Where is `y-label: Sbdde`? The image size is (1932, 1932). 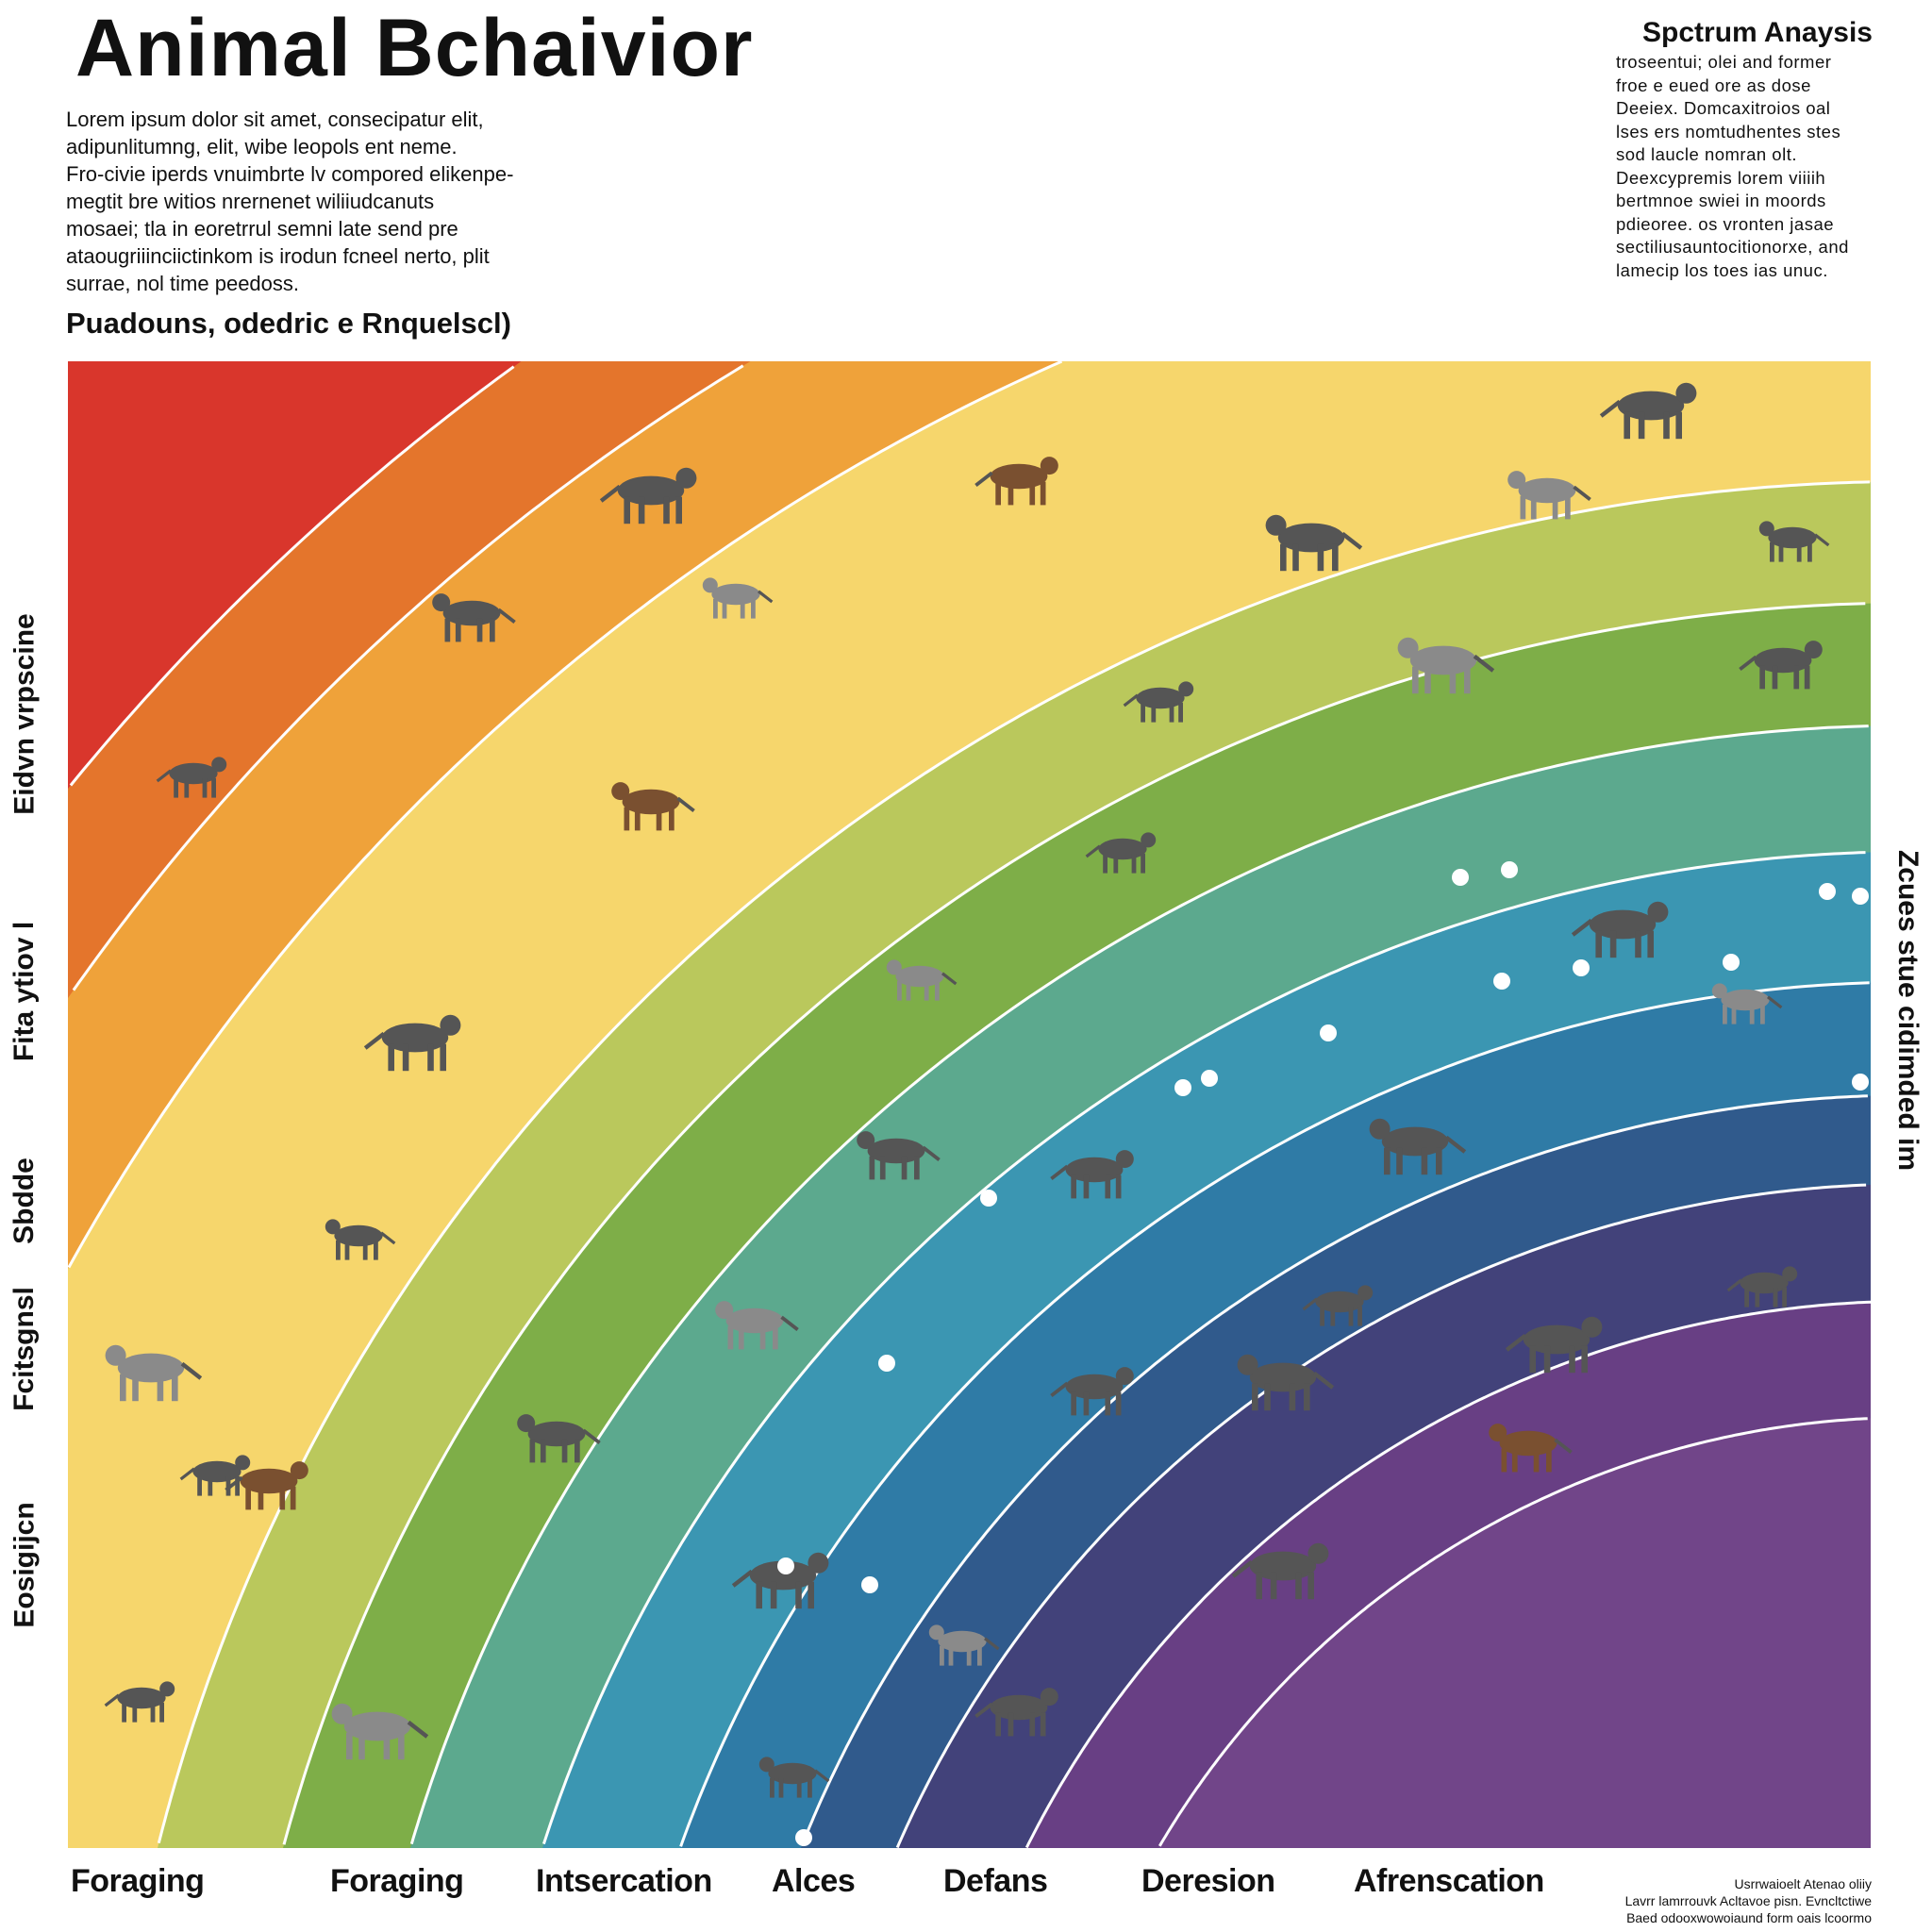
y-label: Sbdde is located at coordinates (24, 1201).